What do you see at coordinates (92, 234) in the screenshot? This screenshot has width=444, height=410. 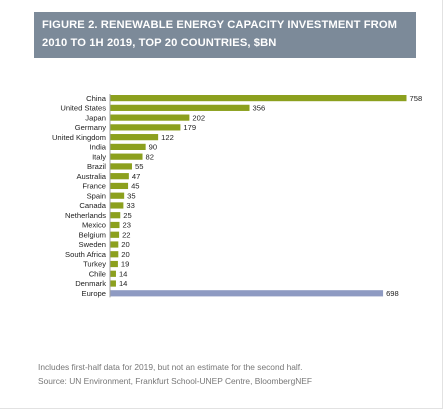 I see `category-label: Belgium` at bounding box center [92, 234].